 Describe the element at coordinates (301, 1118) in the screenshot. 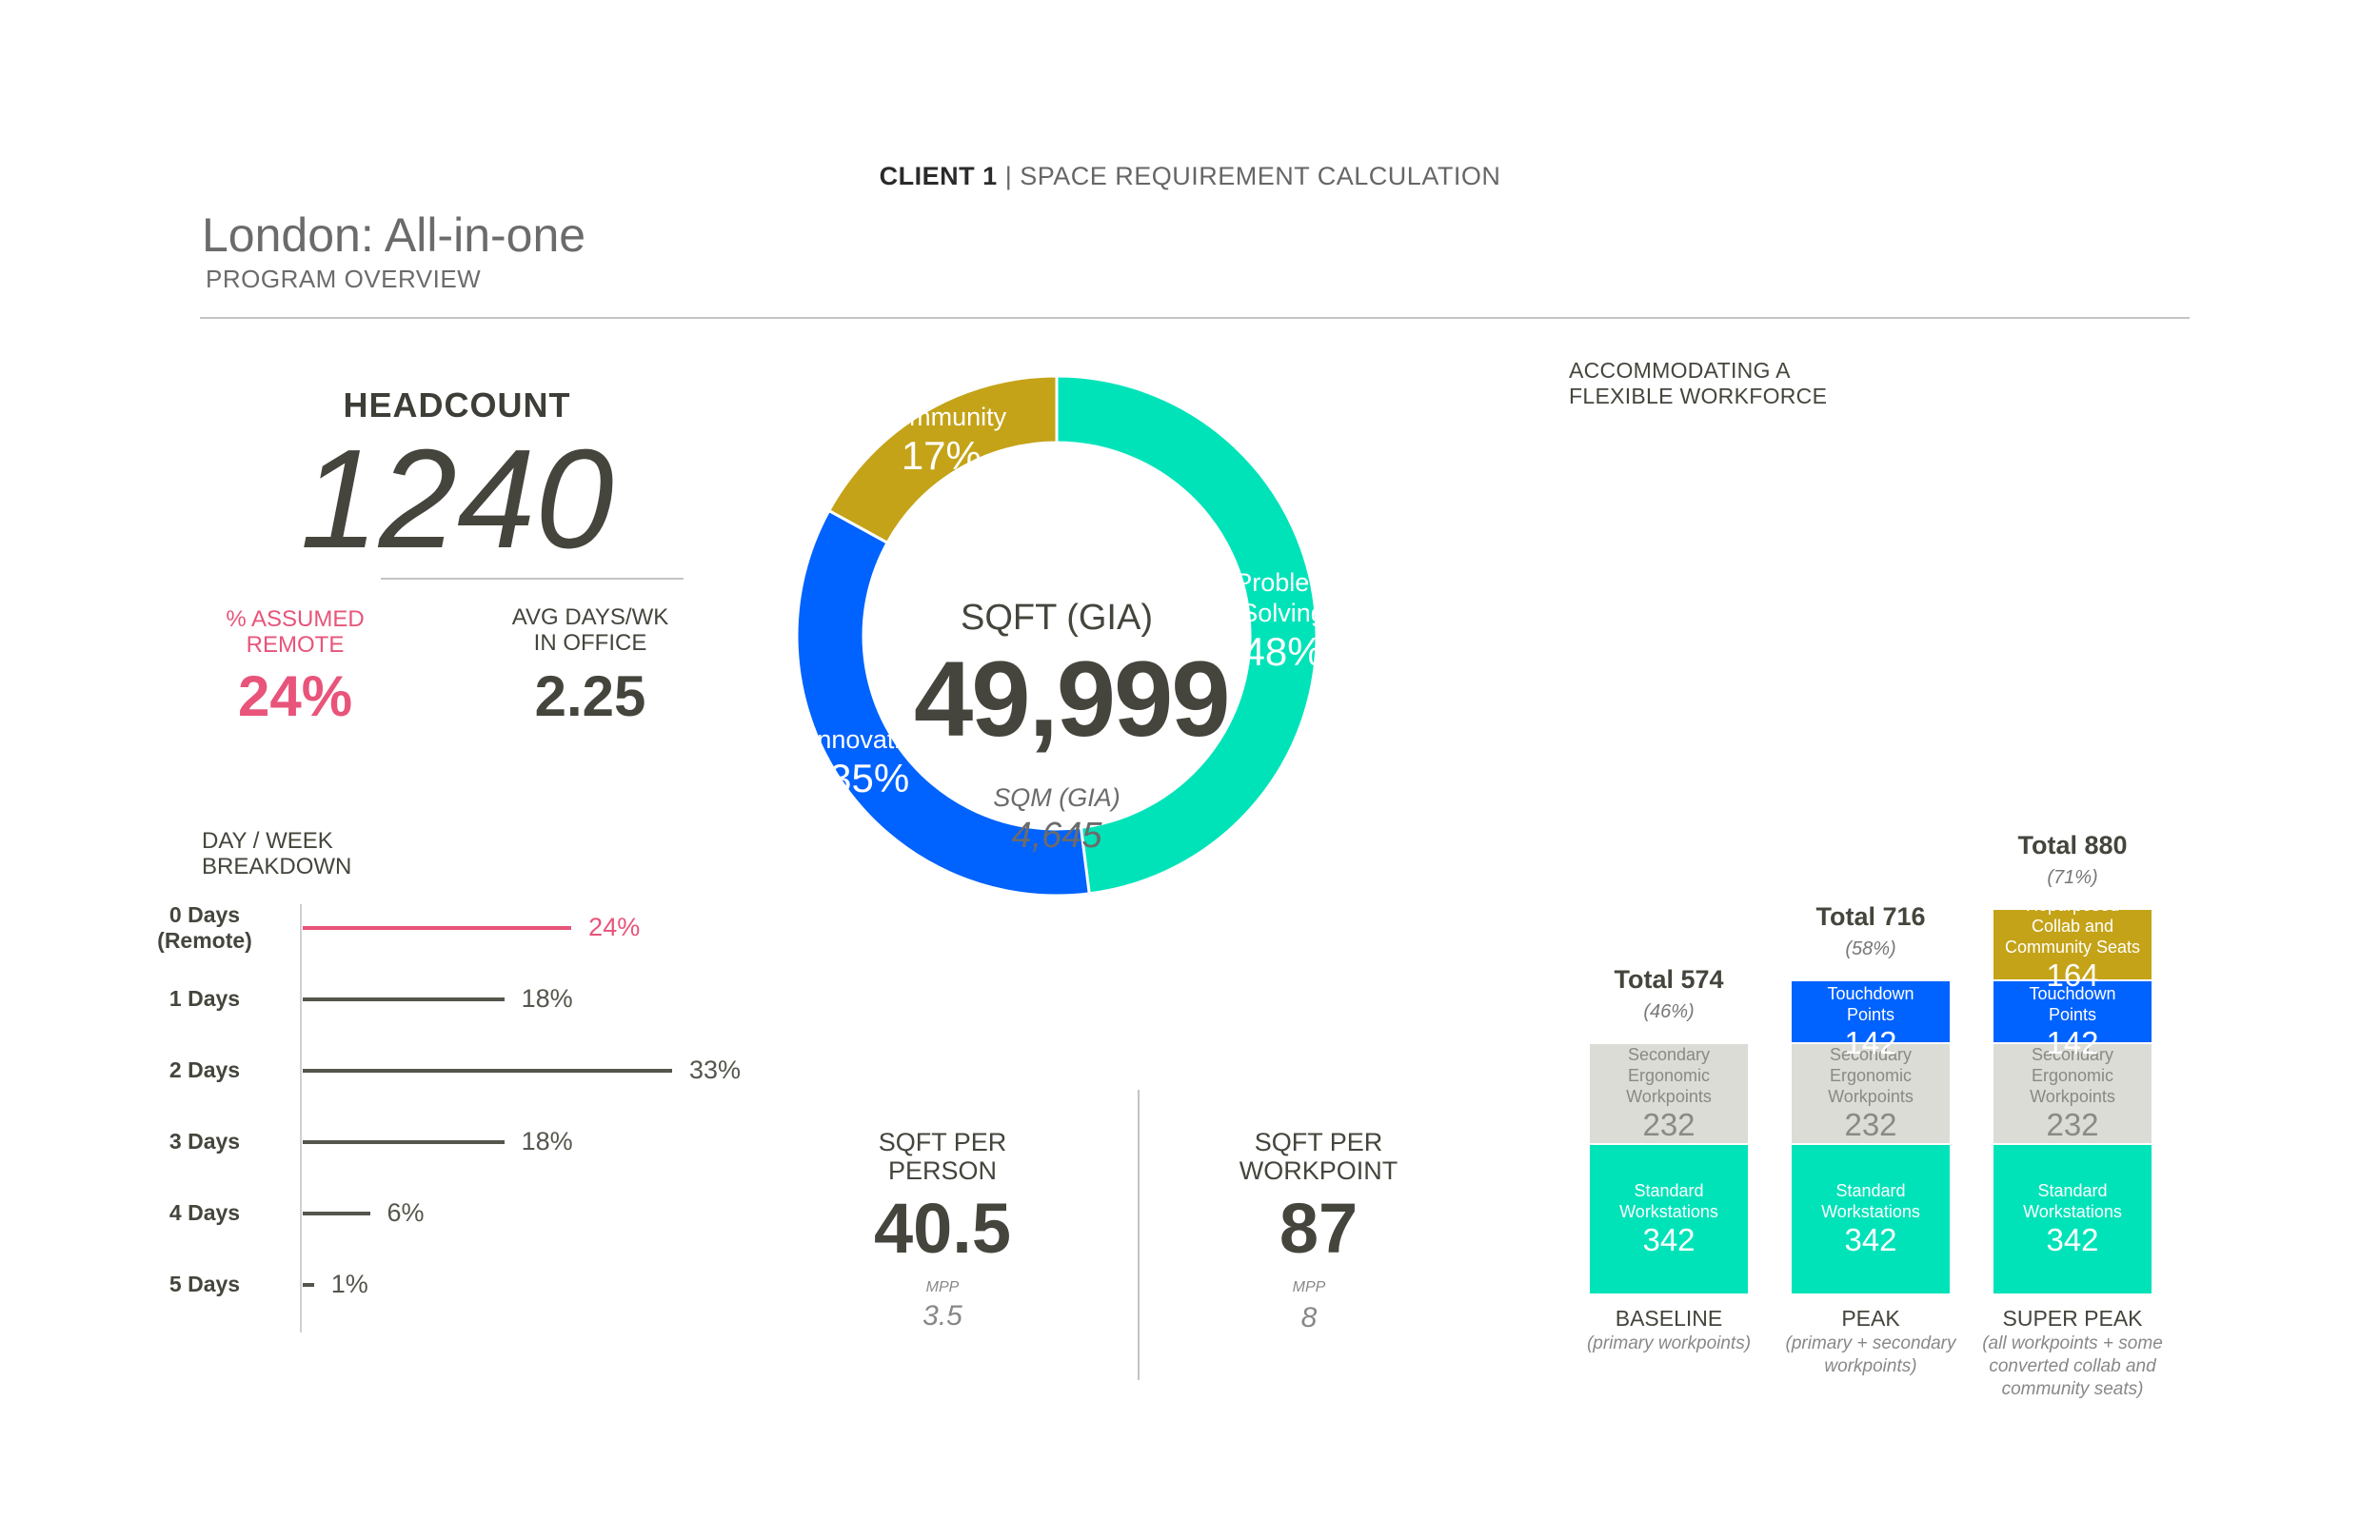

I see `day-week-axis` at that location.